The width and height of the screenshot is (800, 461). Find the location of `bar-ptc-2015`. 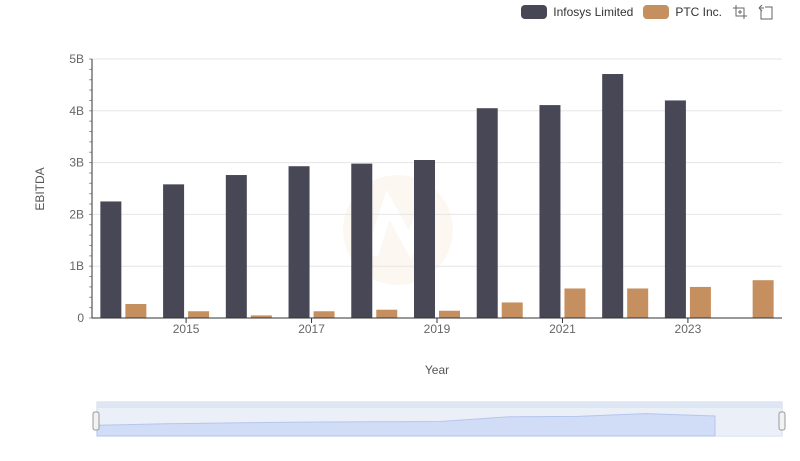

bar-ptc-2015 is located at coordinates (199, 314).